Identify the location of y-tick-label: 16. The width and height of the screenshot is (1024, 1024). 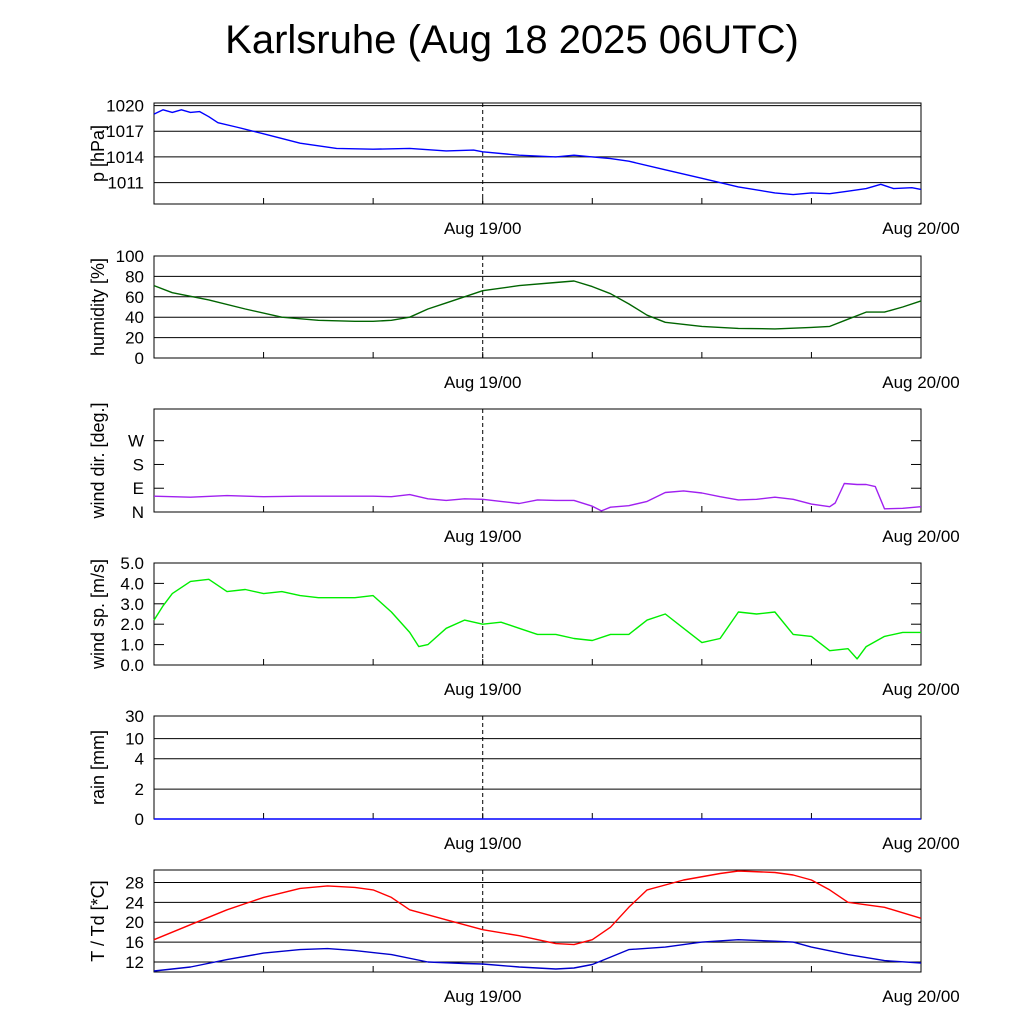
(134, 942).